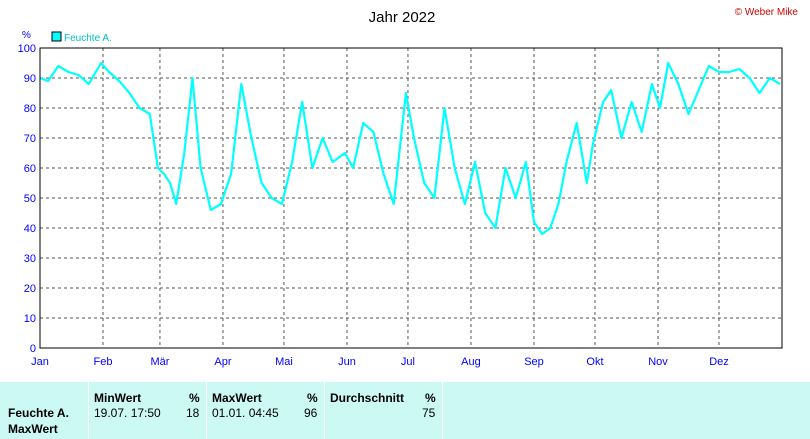 Image resolution: width=810 pixels, height=439 pixels. What do you see at coordinates (534, 362) in the screenshot?
I see `x-tick-label: Sep` at bounding box center [534, 362].